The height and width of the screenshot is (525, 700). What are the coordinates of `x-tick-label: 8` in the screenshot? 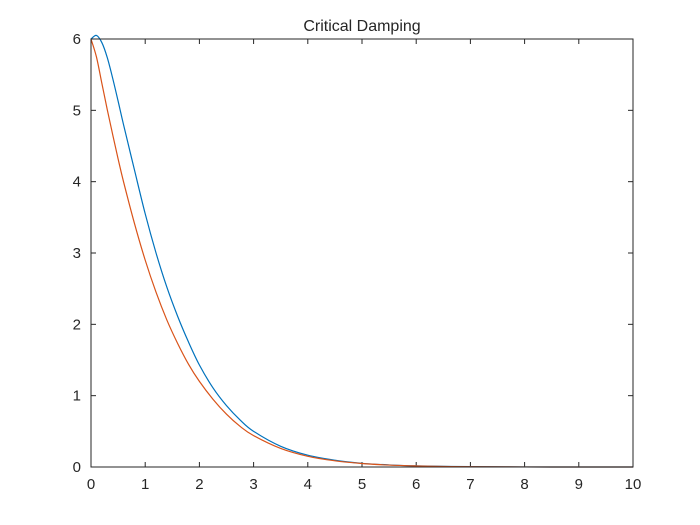 It's located at (524, 484).